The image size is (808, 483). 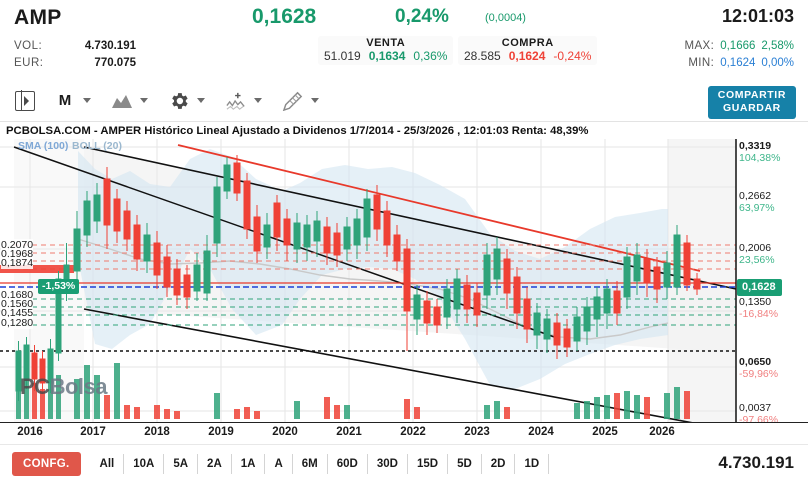 What do you see at coordinates (757, 207) in the screenshot?
I see `right-level-1-pct: 63,97%` at bounding box center [757, 207].